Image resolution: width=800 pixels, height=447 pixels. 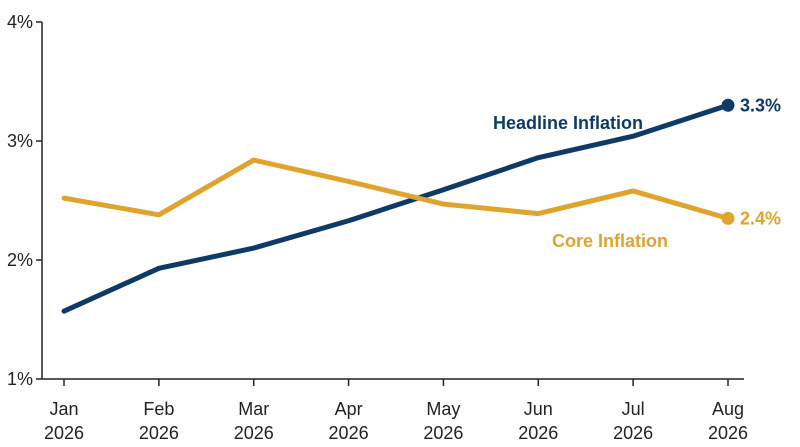 What do you see at coordinates (538, 409) in the screenshot?
I see `x-tick-month-label: Jun` at bounding box center [538, 409].